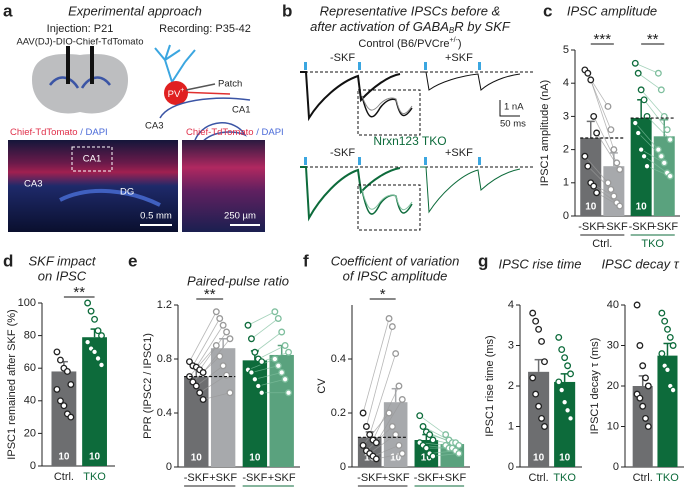  Describe the element at coordinates (369, 478) in the screenshot. I see `x-tick-label: -SKF` at that location.